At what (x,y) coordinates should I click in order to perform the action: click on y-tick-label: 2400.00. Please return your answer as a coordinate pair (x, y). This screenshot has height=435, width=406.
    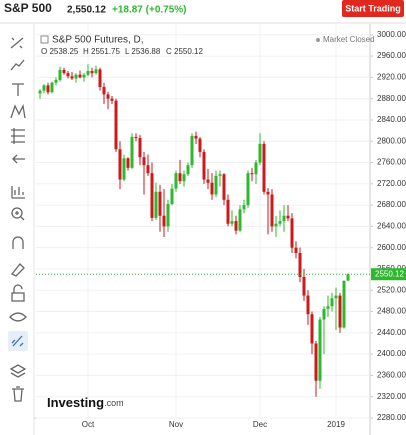
    Looking at the image, I should click on (391, 353).